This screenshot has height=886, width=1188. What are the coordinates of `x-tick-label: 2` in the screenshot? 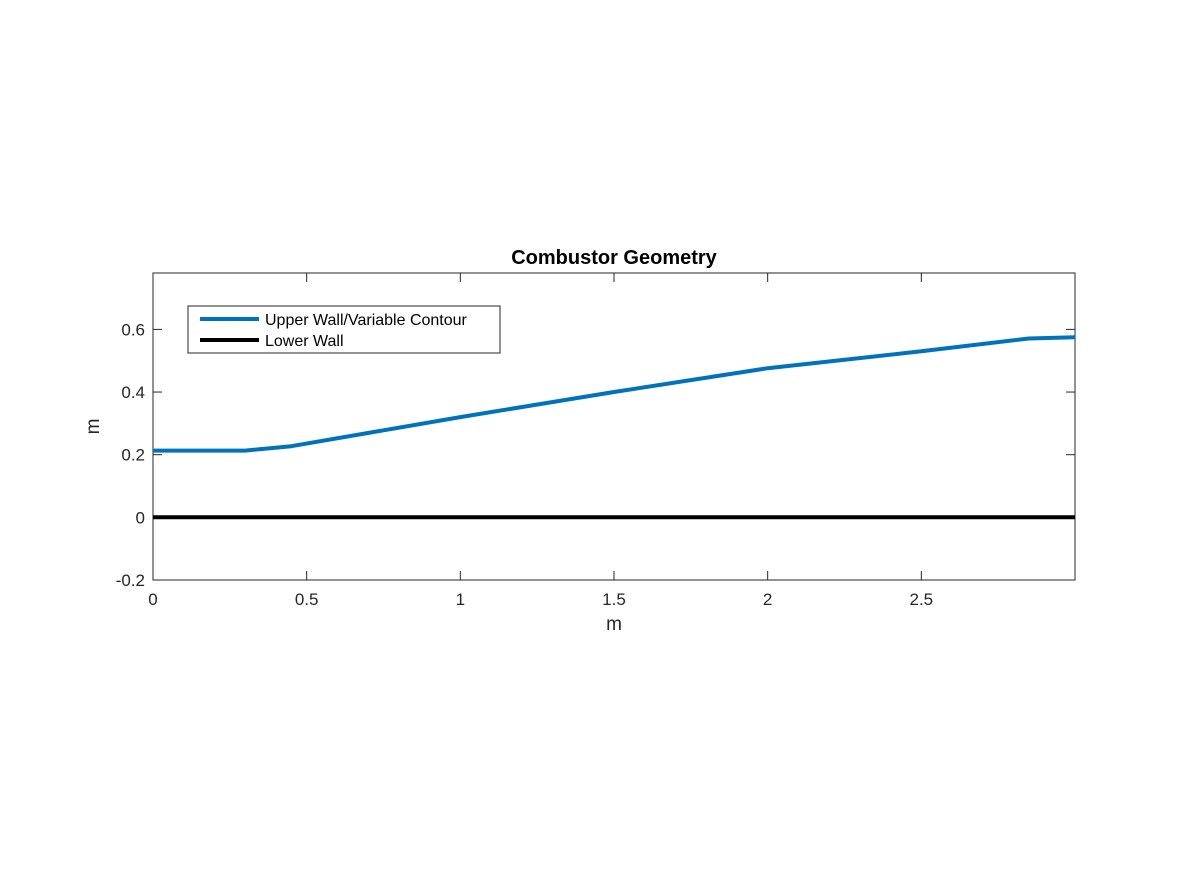 It's located at (767, 599).